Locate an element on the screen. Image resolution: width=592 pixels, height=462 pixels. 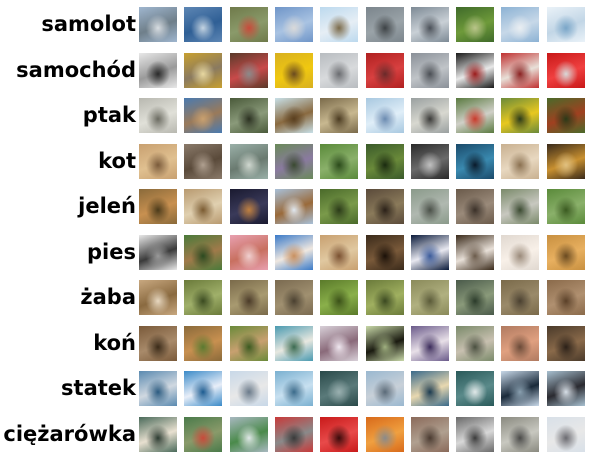
class-row: ptak is located at coordinates (296, 115).